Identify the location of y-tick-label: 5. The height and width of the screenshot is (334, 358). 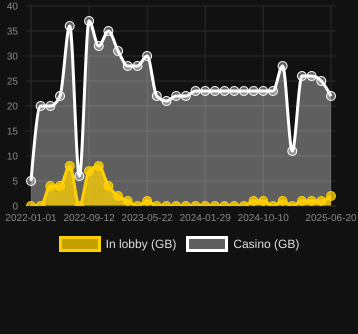
(15, 182).